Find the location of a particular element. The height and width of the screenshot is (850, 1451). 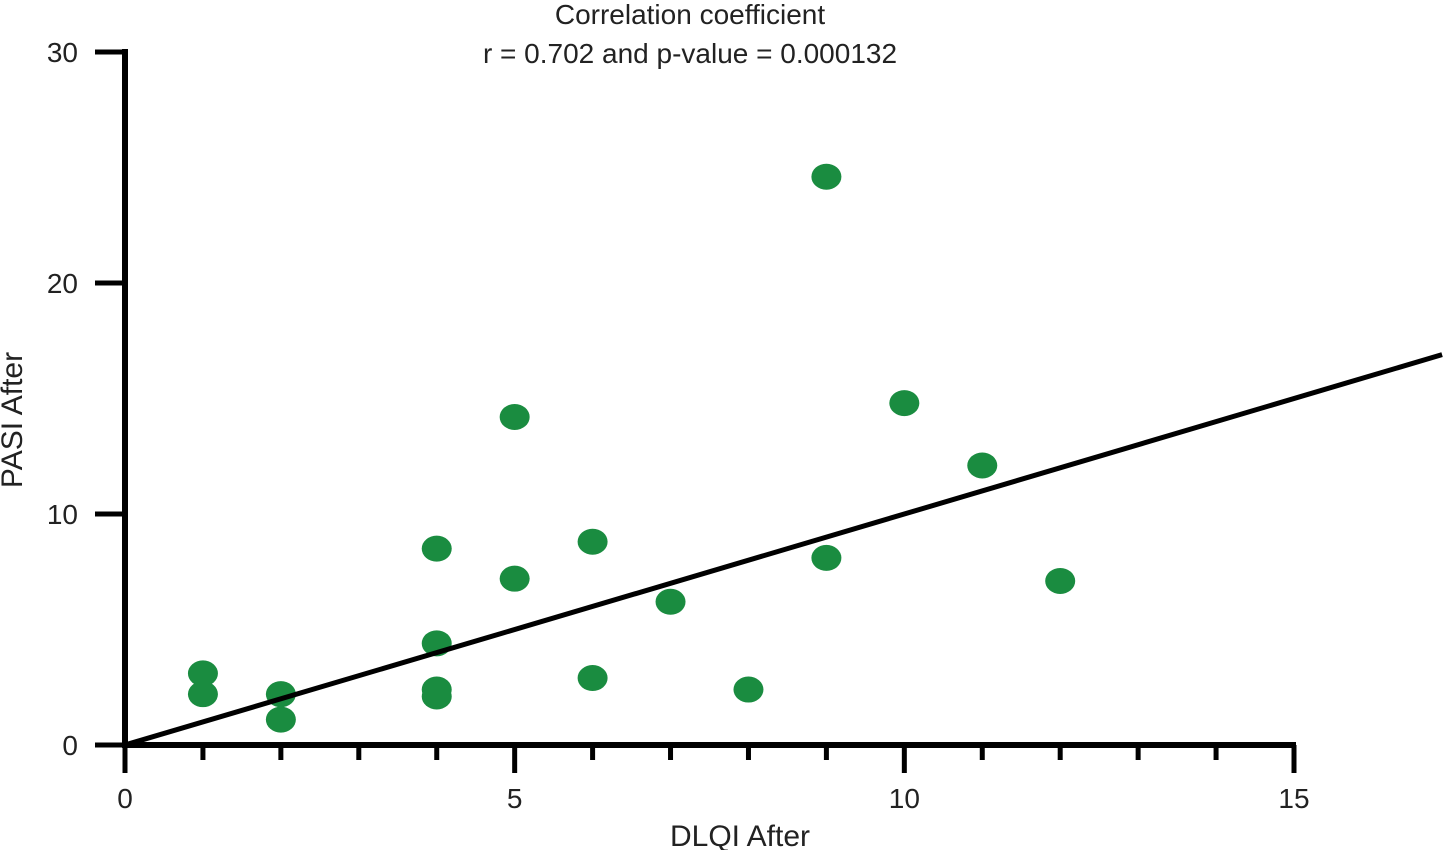

y-tick-label: 10 is located at coordinates (62, 514).